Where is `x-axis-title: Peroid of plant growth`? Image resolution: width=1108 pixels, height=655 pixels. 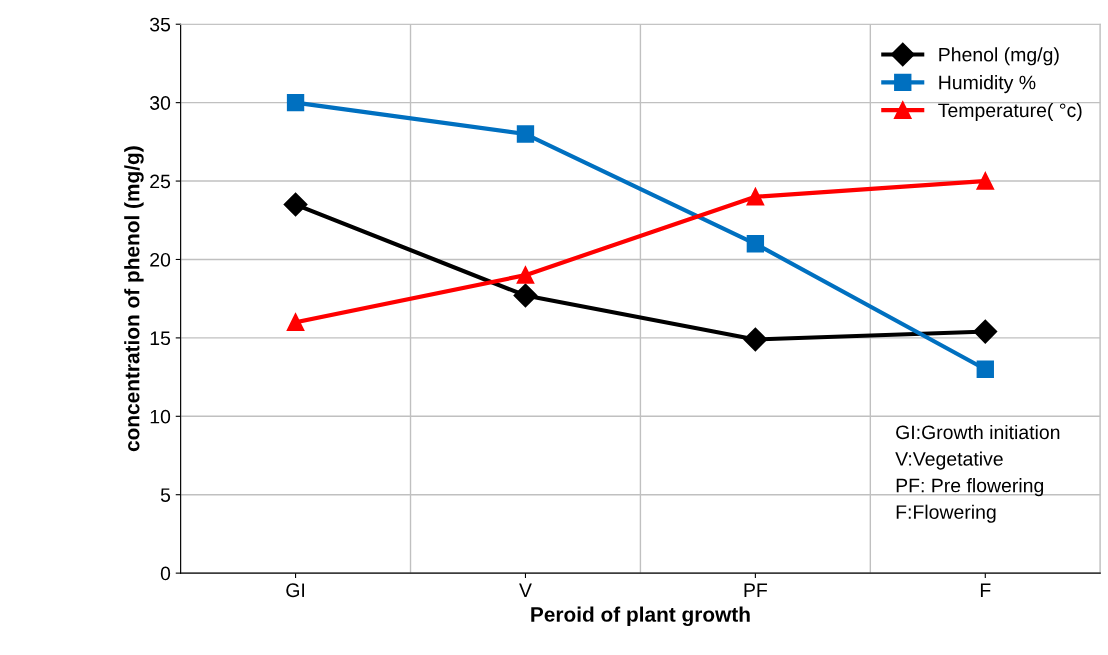
x-axis-title: Peroid of plant growth is located at coordinates (640, 616).